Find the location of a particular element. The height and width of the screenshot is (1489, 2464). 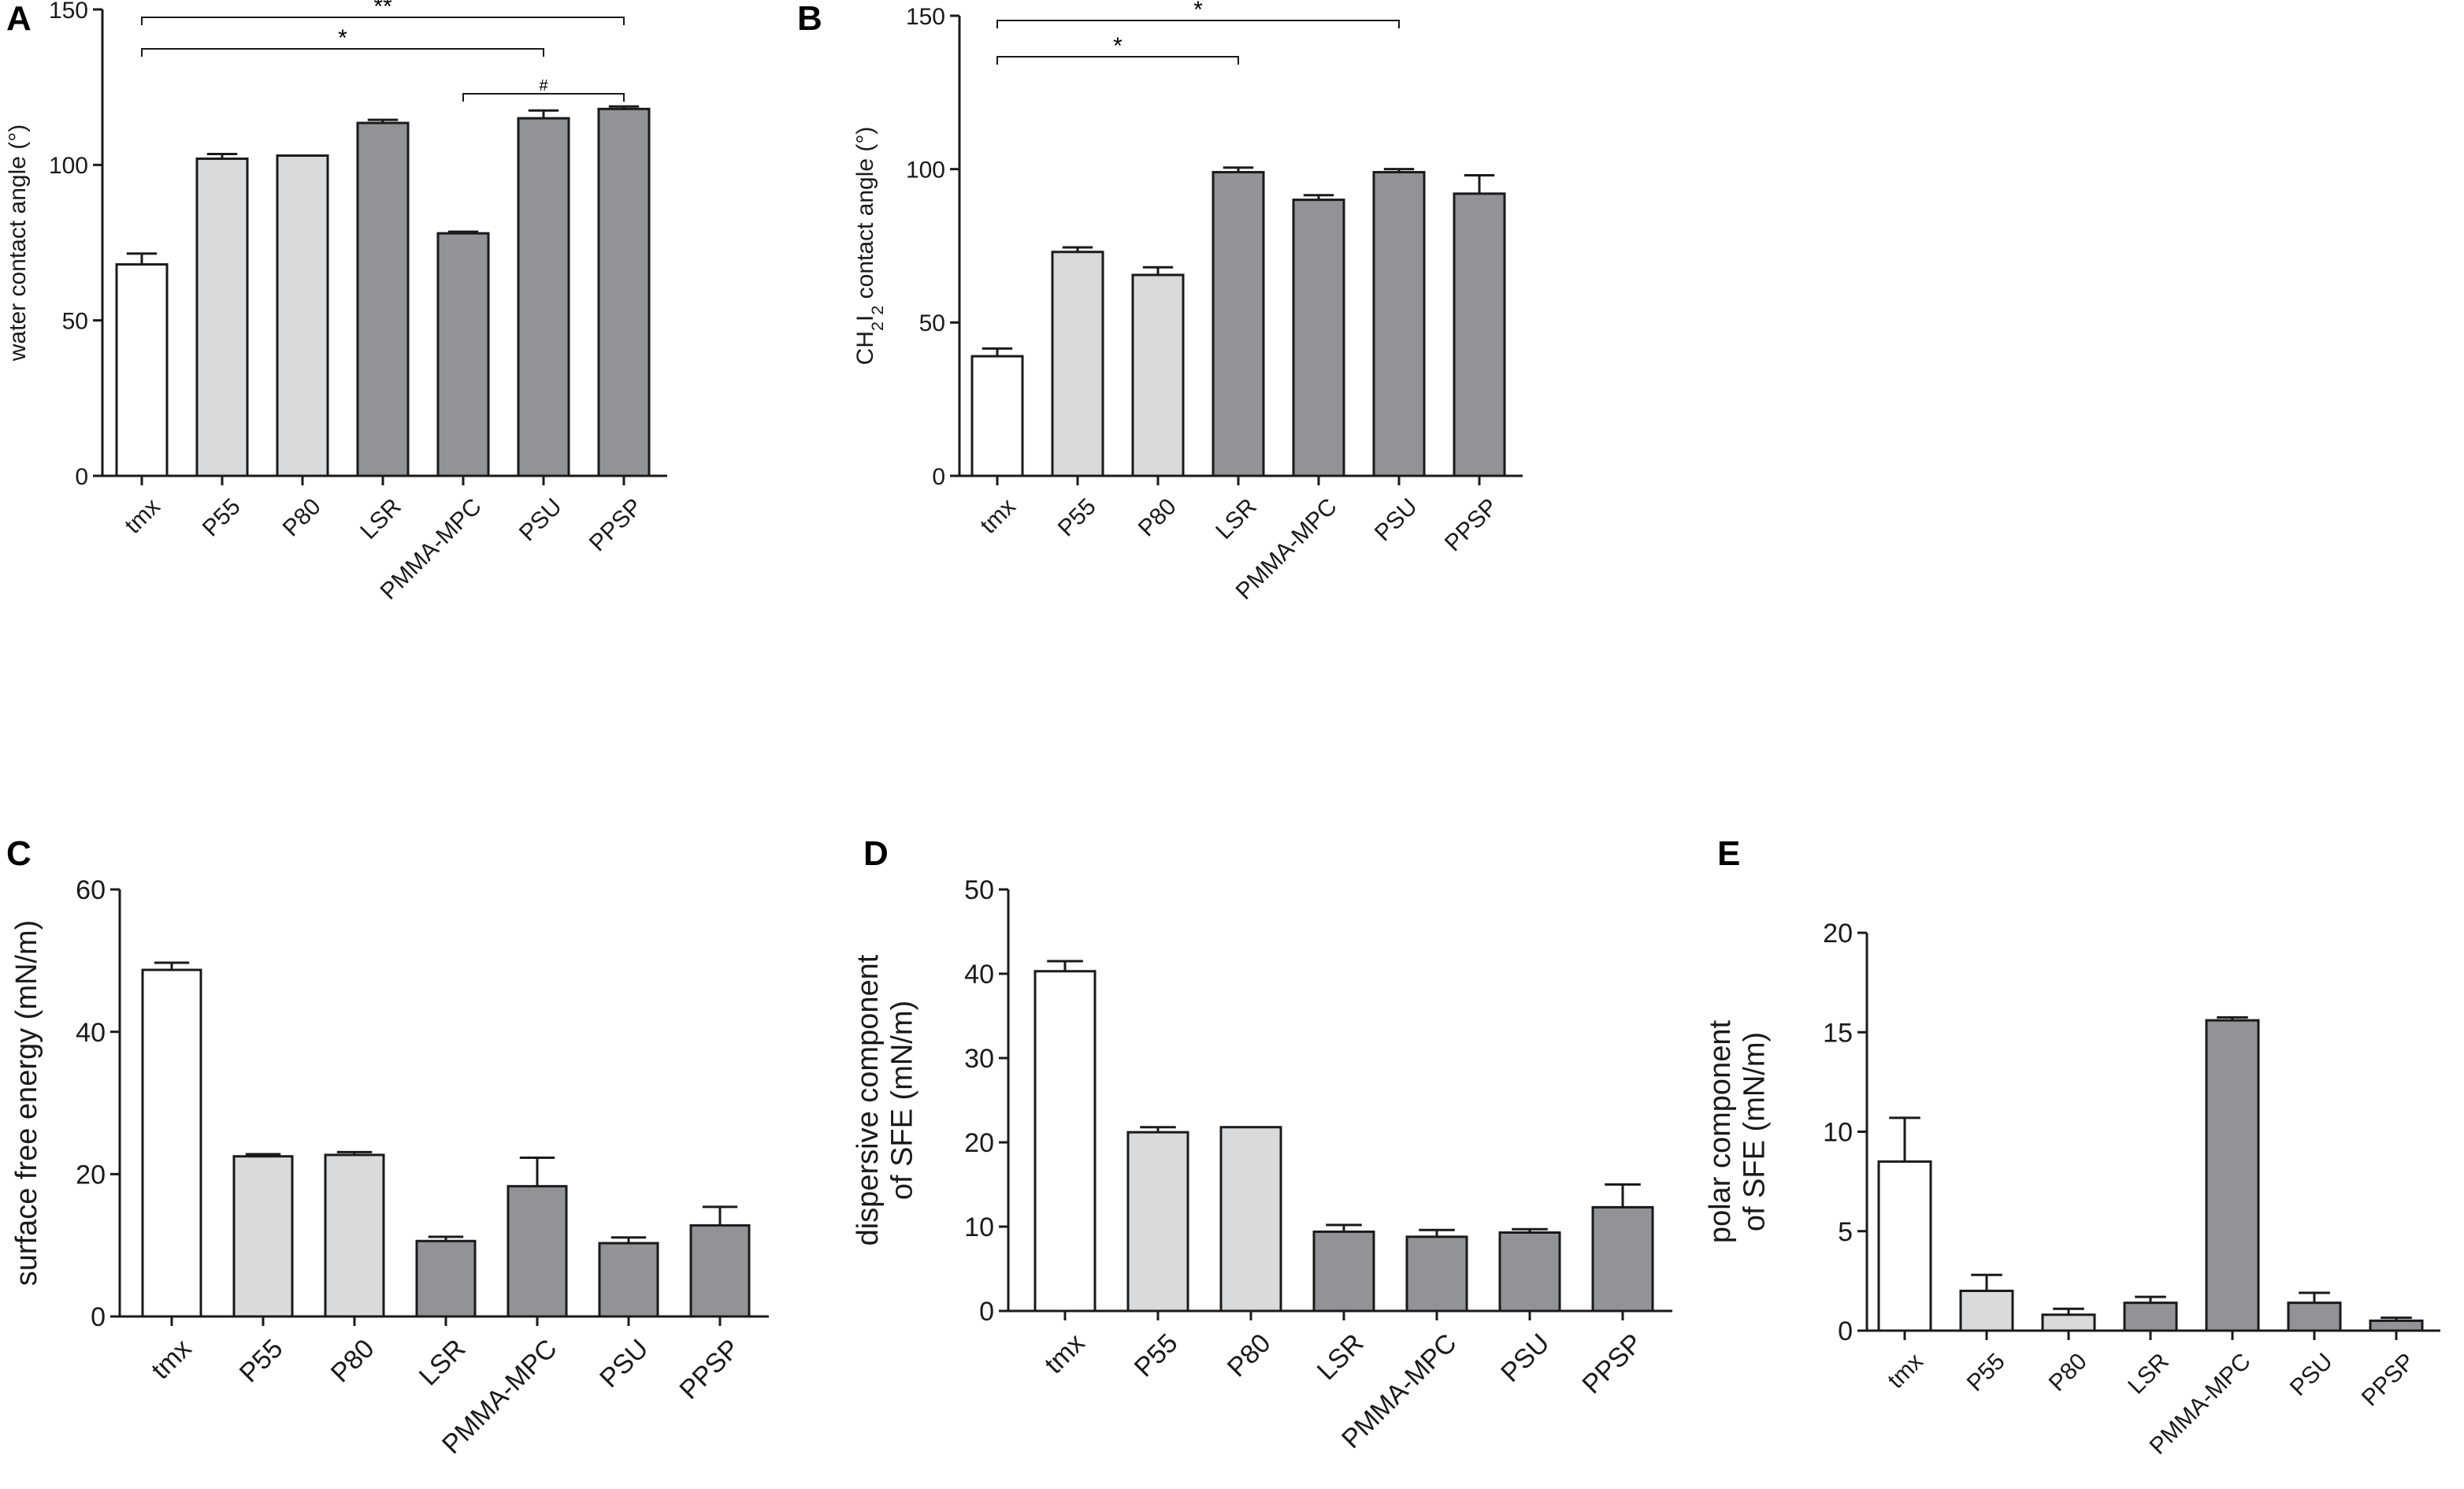

panel-letter: D is located at coordinates (876, 853).